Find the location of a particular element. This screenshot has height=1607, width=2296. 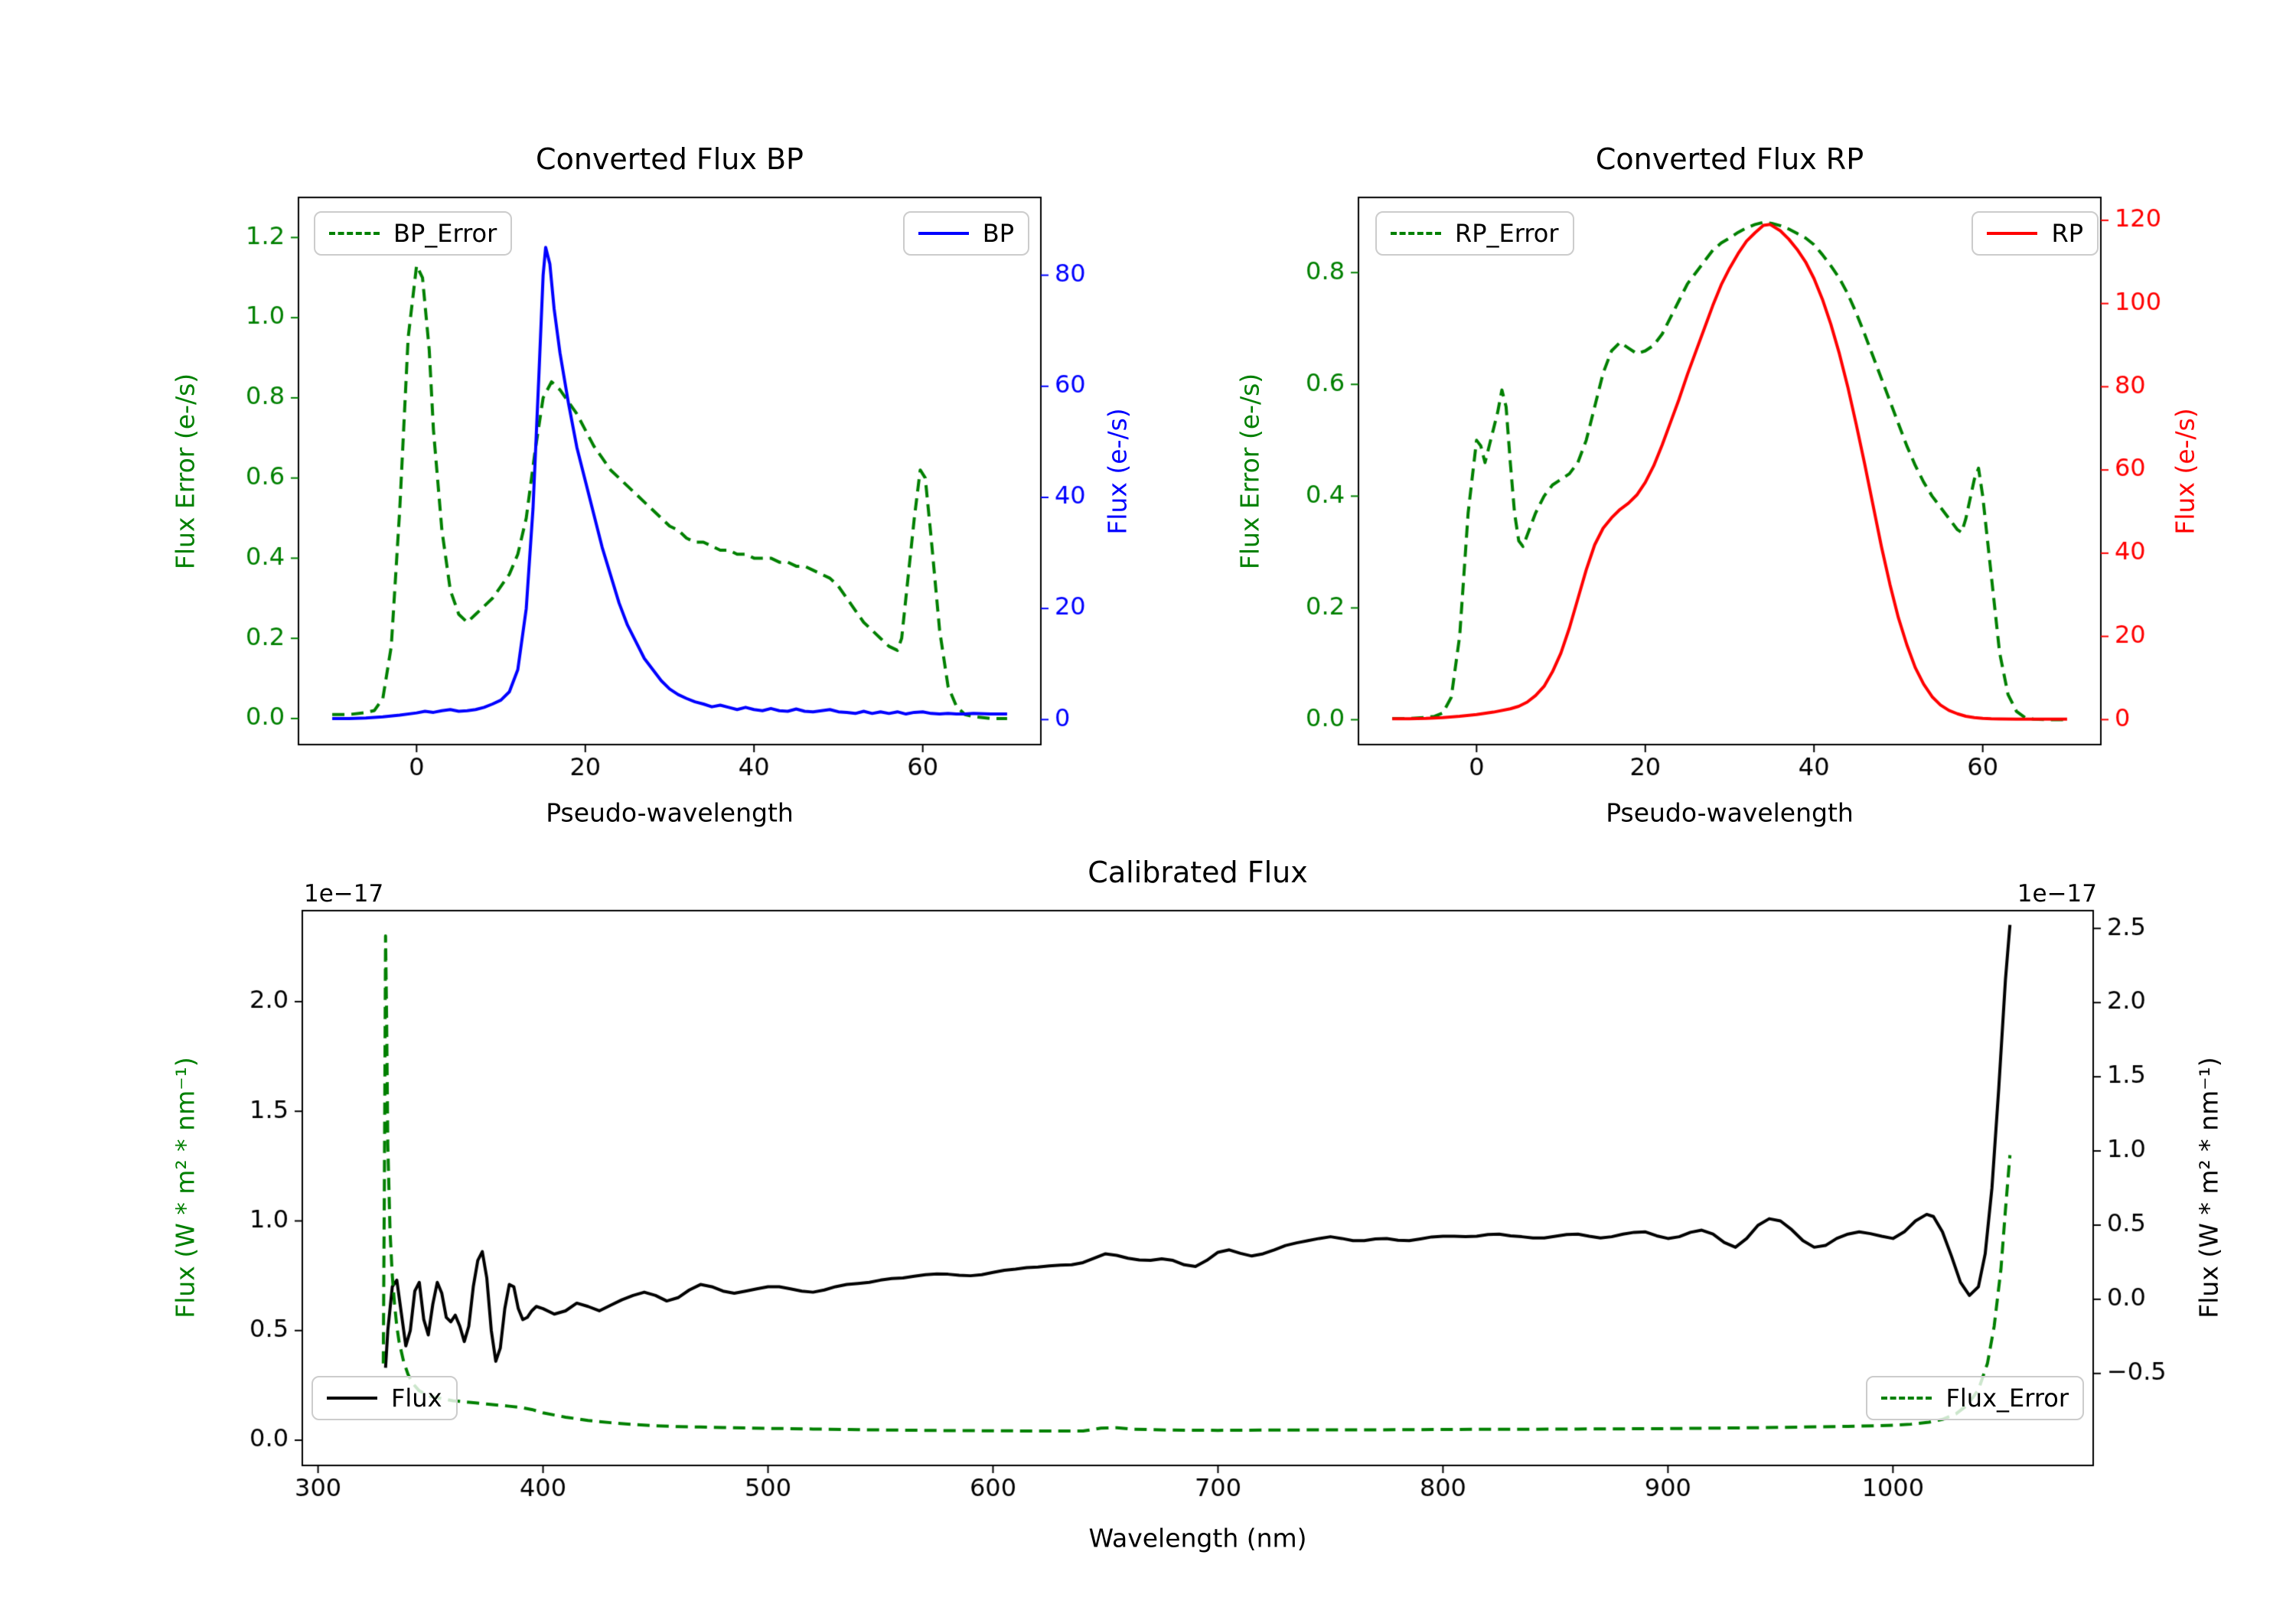

legend-line-sample-bp-error is located at coordinates (354, 234).